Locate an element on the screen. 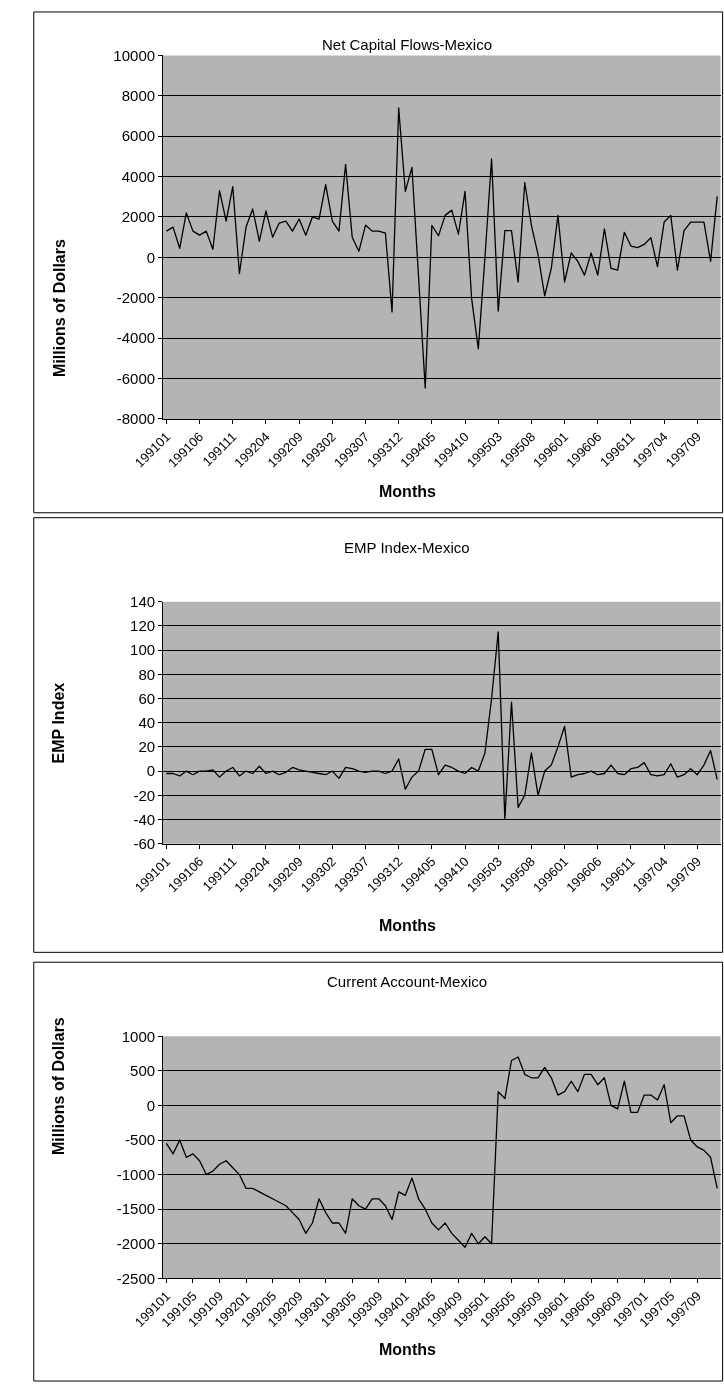 This screenshot has height=1392, width=724. chart-title: Net Capital Flows-Mexico is located at coordinates (407, 44).